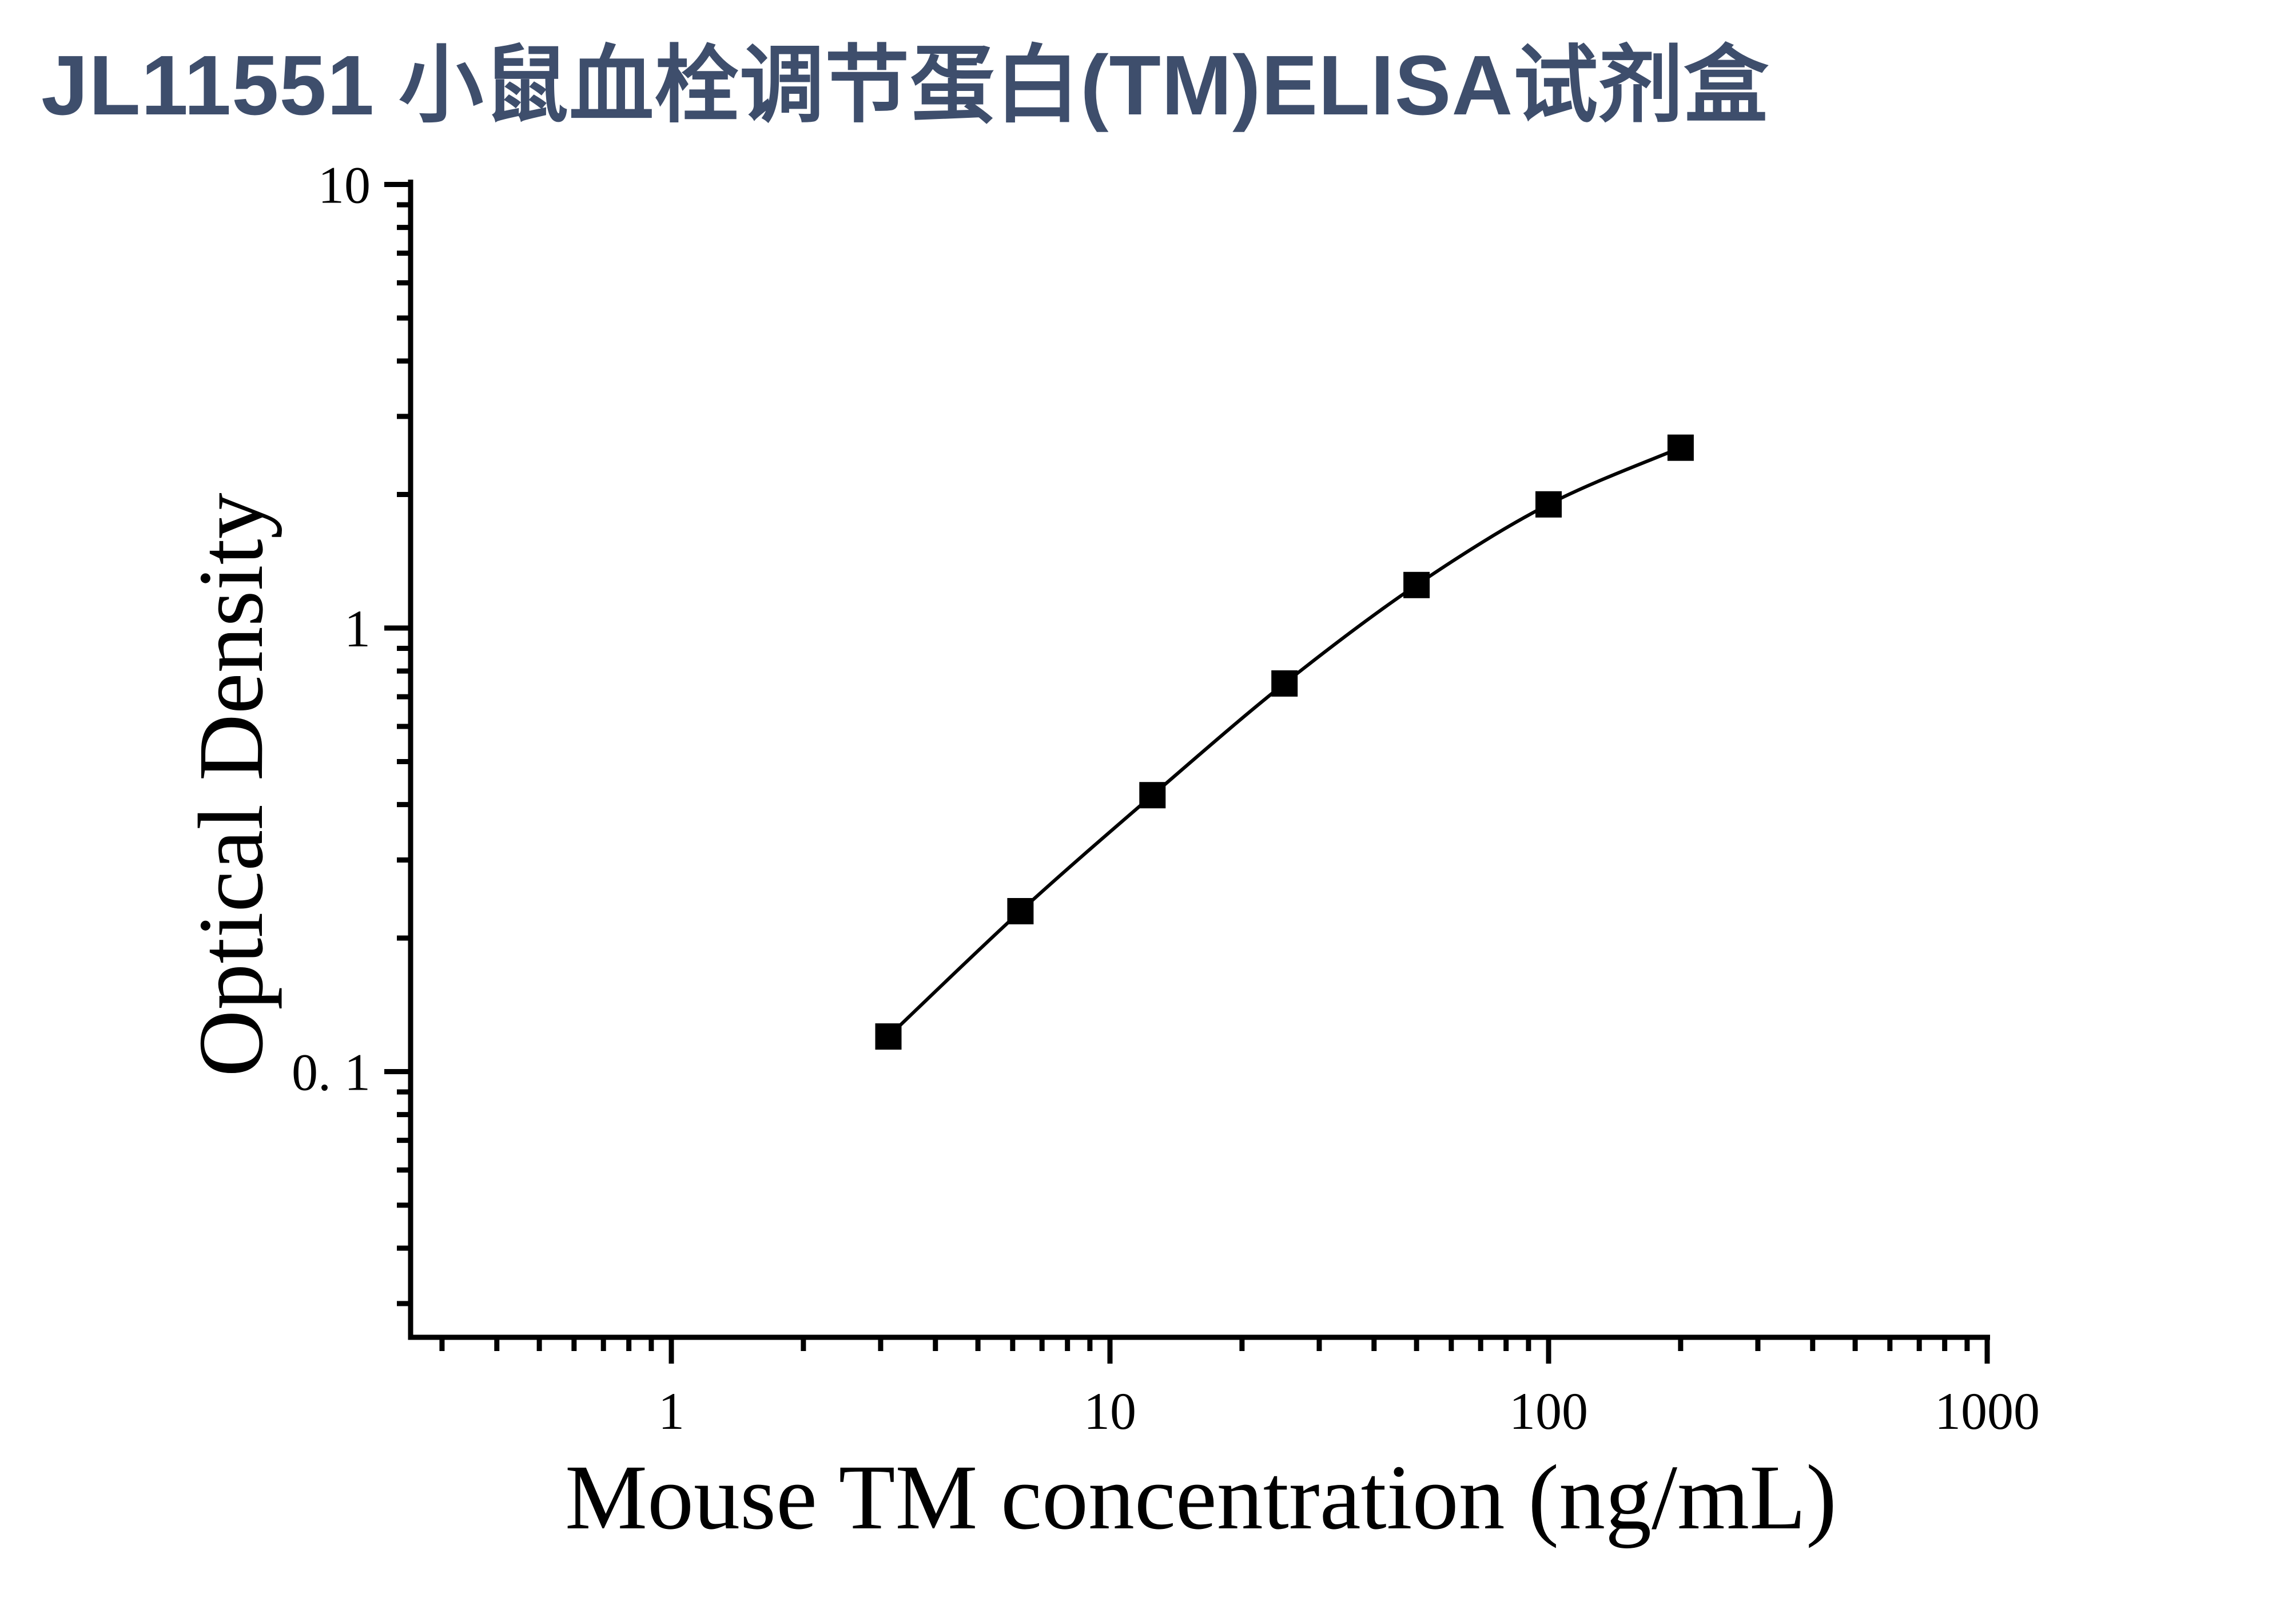  Describe the element at coordinates (231, 784) in the screenshot. I see `y-axis-title: Optical Density` at that location.